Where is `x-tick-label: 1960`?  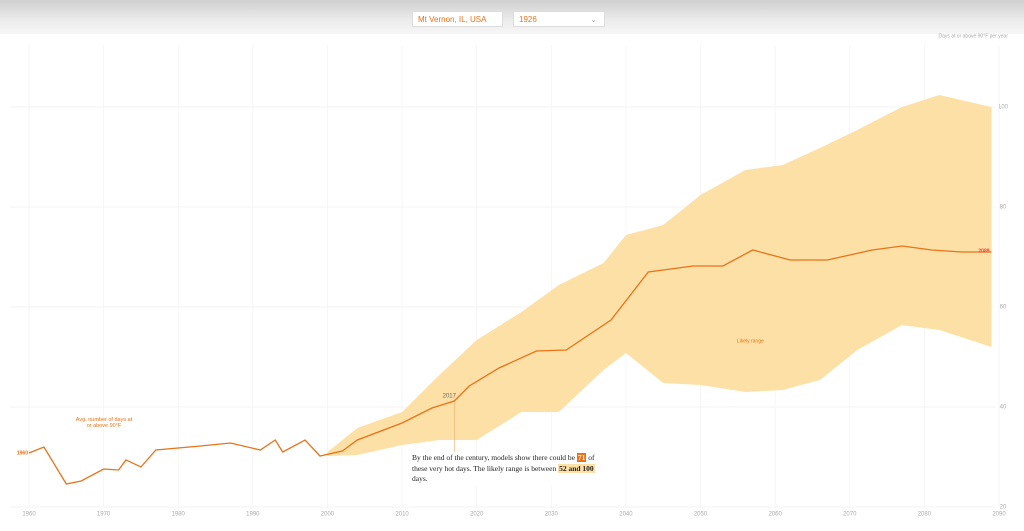 x-tick-label: 1960 is located at coordinates (29, 515).